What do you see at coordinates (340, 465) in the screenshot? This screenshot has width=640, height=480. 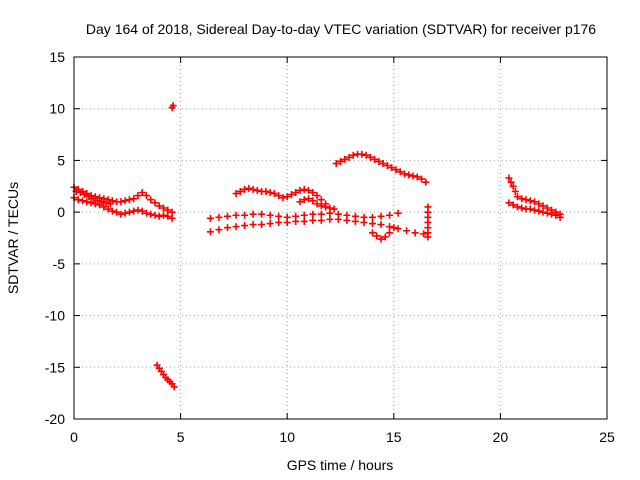 I see `x-axis-label: GPS time / hours` at bounding box center [340, 465].